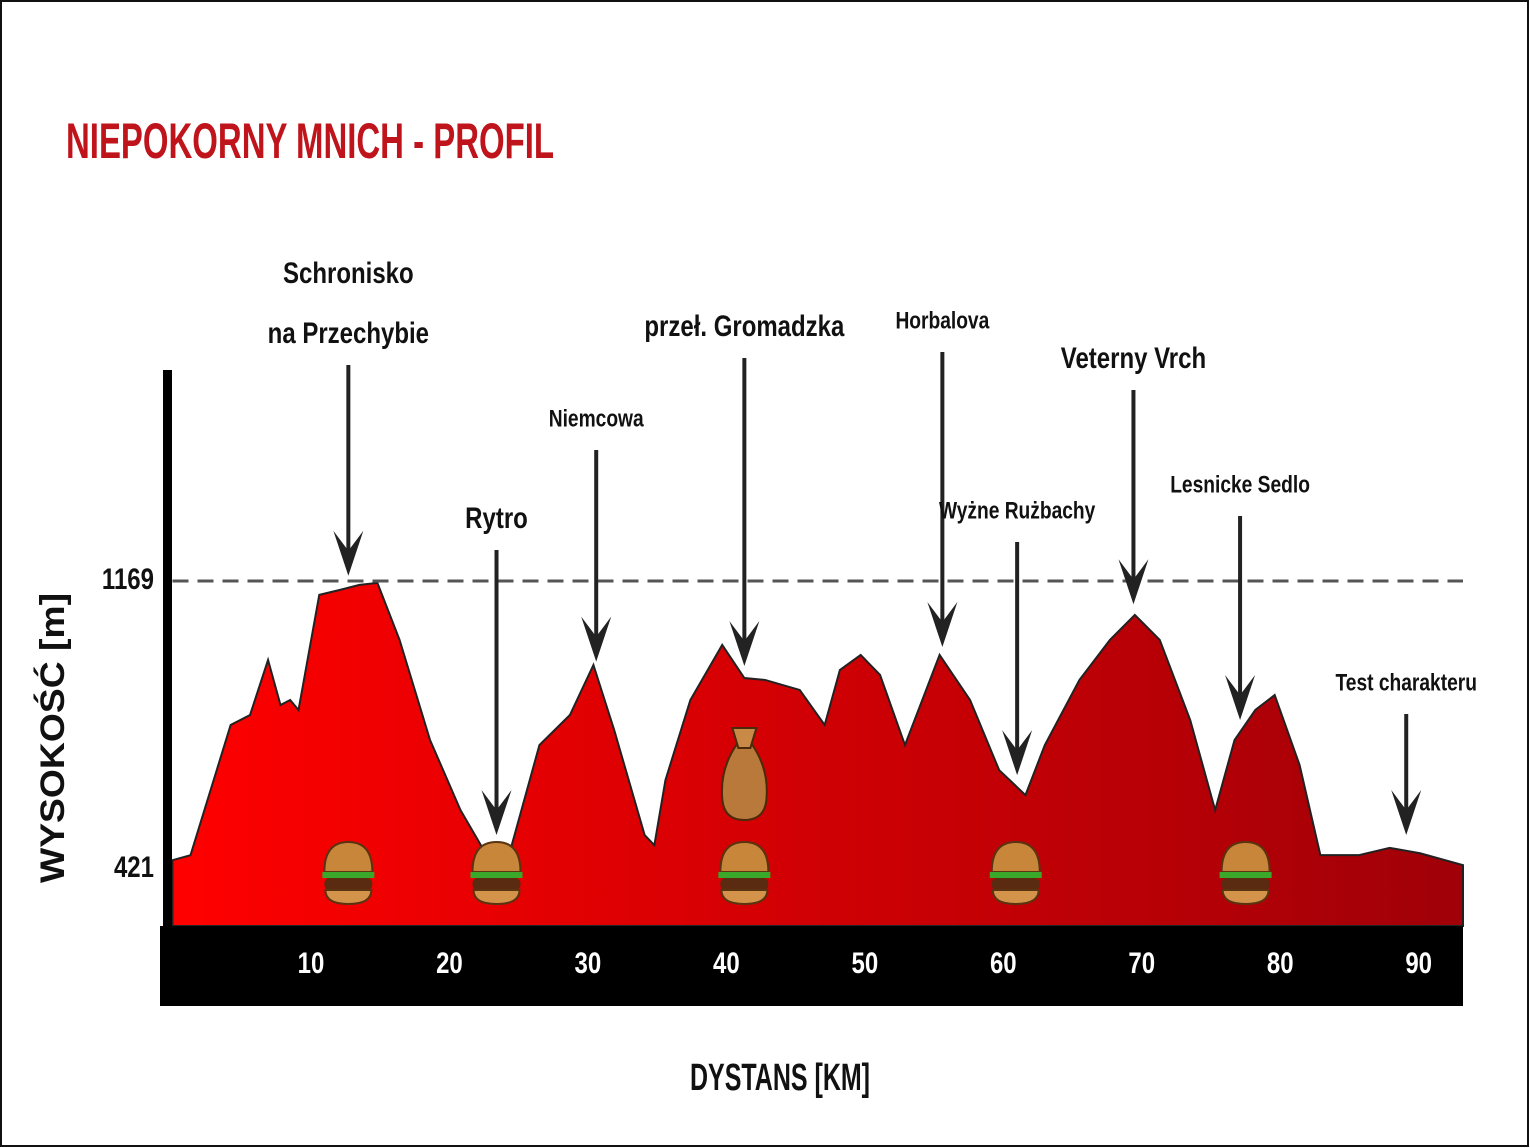 The width and height of the screenshot is (1530, 1148). Describe the element at coordinates (588, 962) in the screenshot. I see `x-tick-label: 30` at that location.